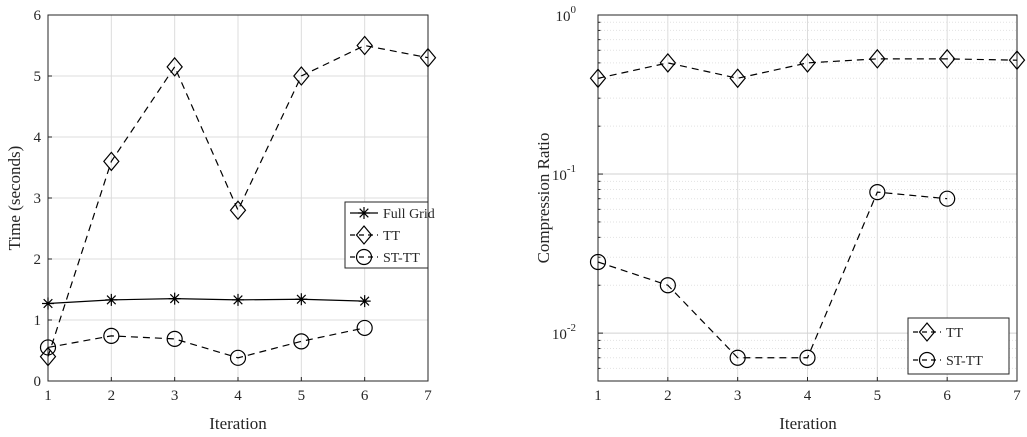  What do you see at coordinates (38, 321) in the screenshot?
I see `y-tick-label: 1` at bounding box center [38, 321].